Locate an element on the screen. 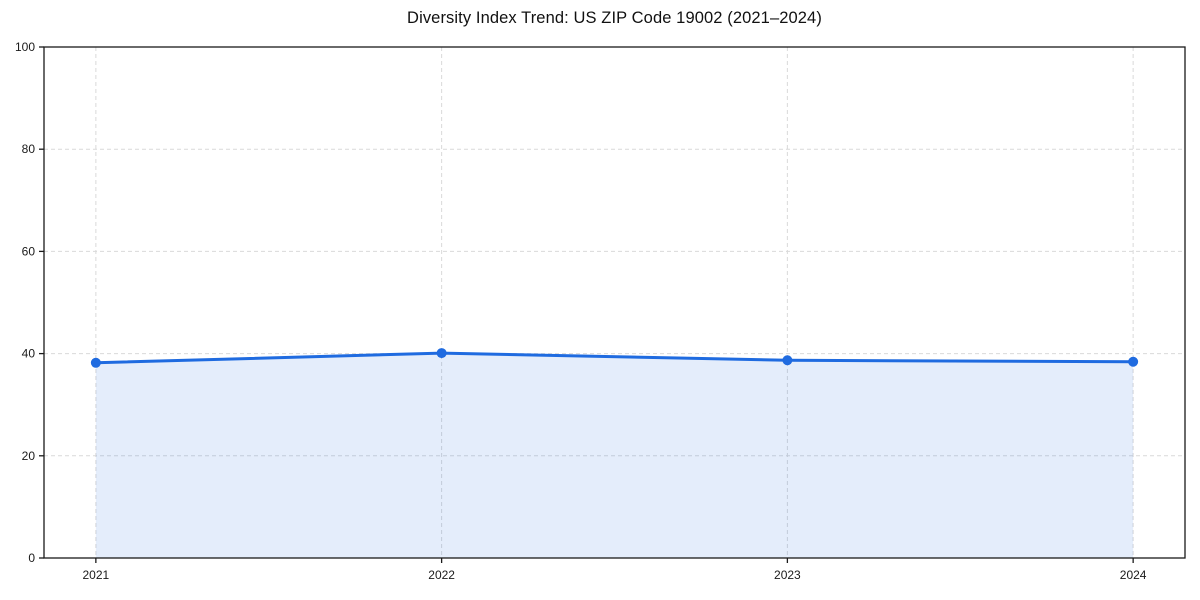 This screenshot has height=600, width=1200. y-tick-label: 100 is located at coordinates (25, 47).